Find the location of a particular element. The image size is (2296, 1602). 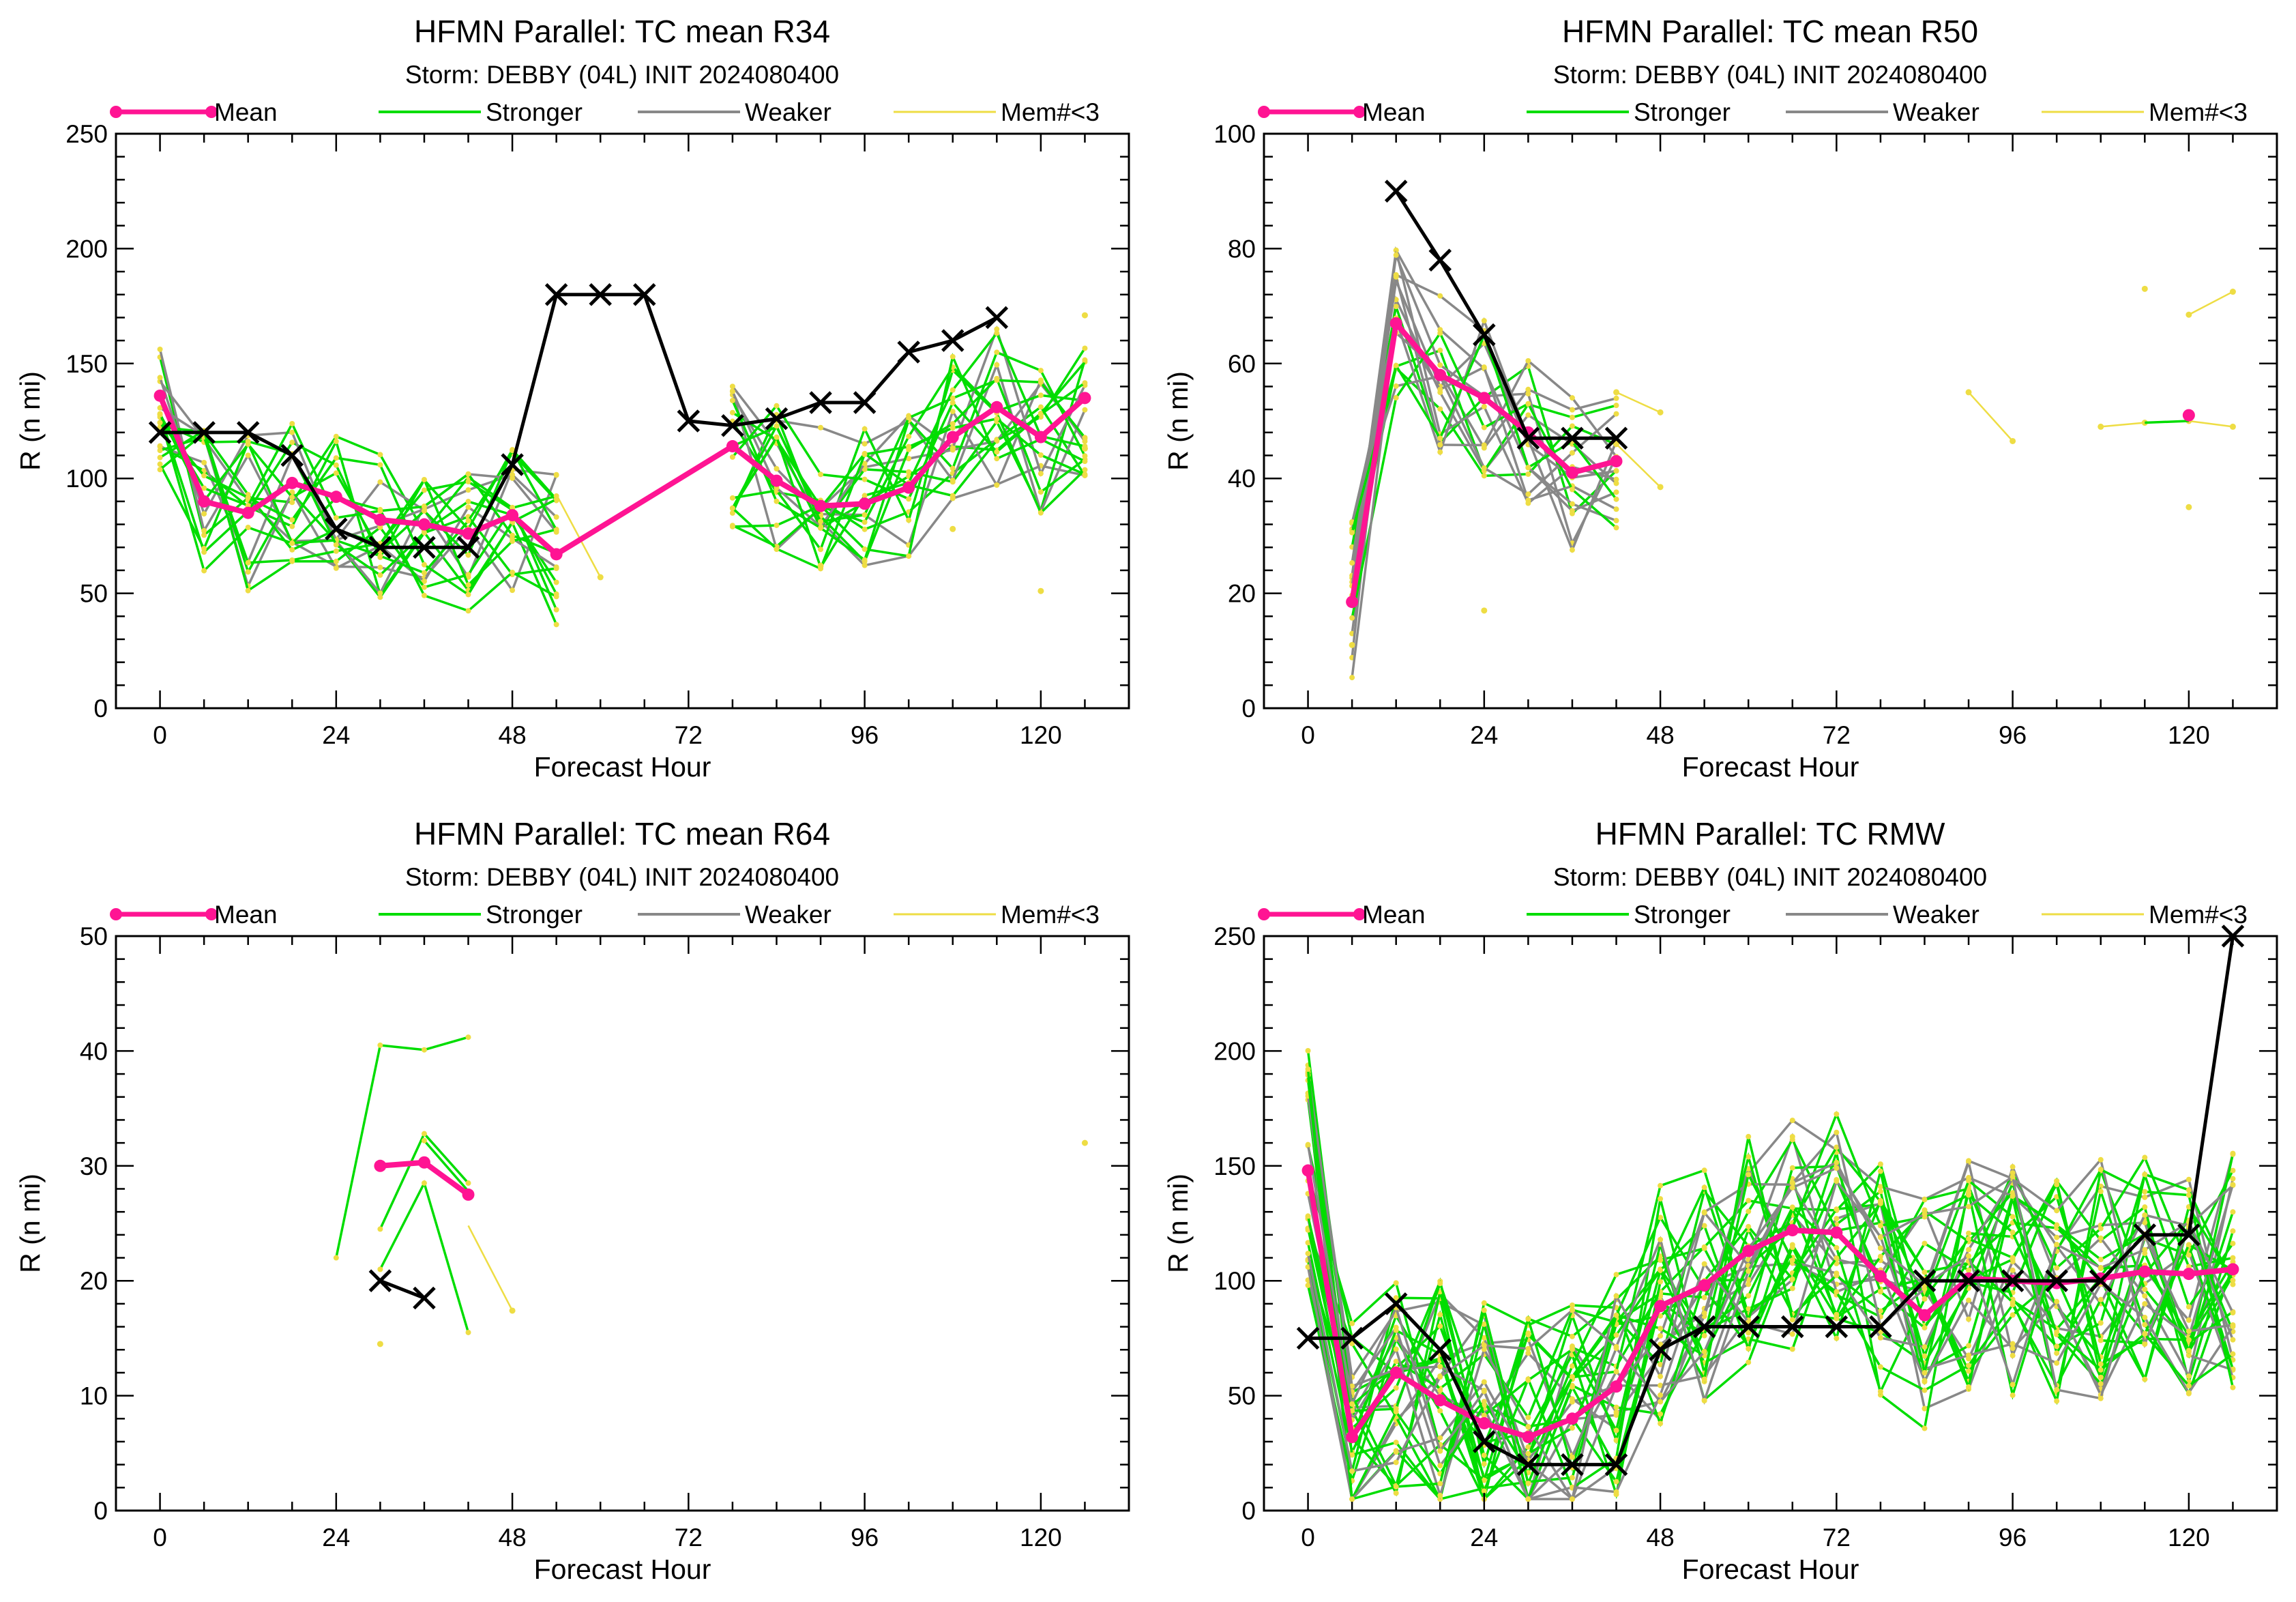

x-tick-label: 72 is located at coordinates (1837, 1538).